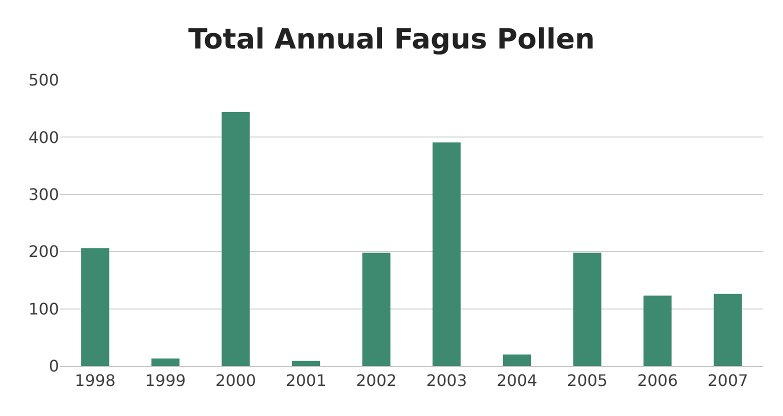 The width and height of the screenshot is (783, 416). Describe the element at coordinates (43, 137) in the screenshot. I see `y-tick-label: 400` at that location.